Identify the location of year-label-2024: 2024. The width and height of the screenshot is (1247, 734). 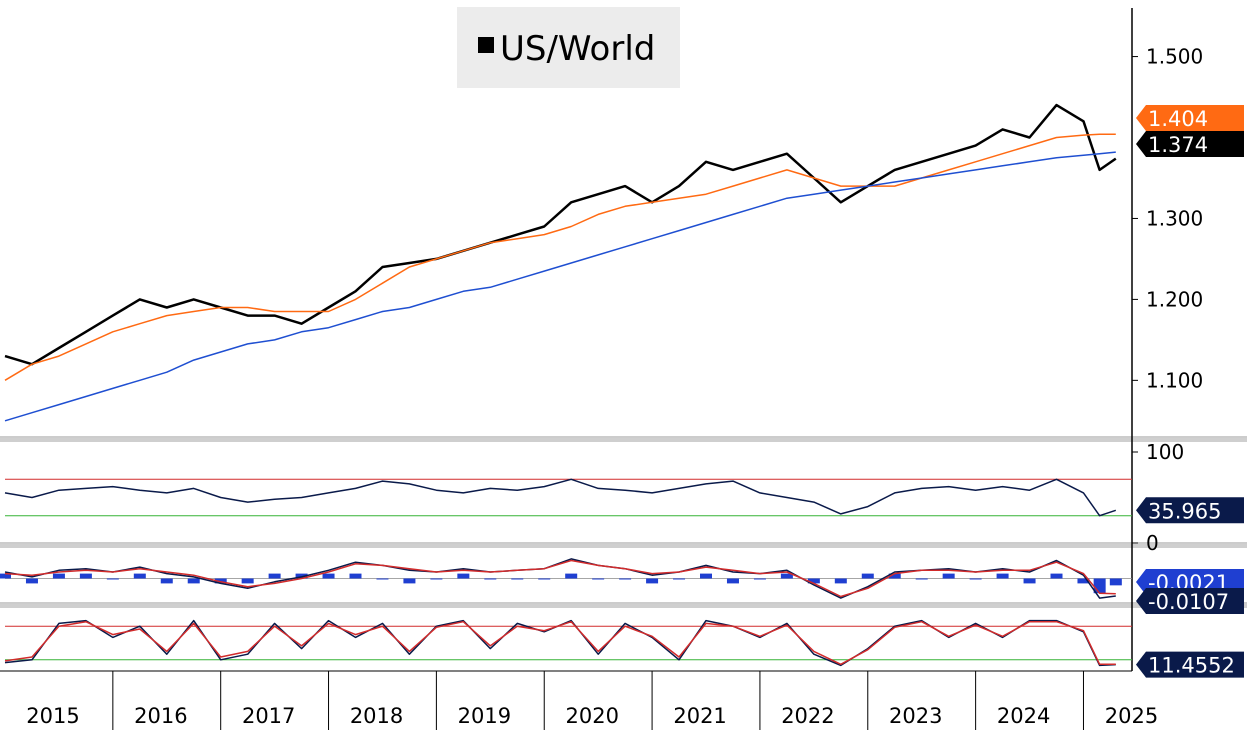
(1023, 716).